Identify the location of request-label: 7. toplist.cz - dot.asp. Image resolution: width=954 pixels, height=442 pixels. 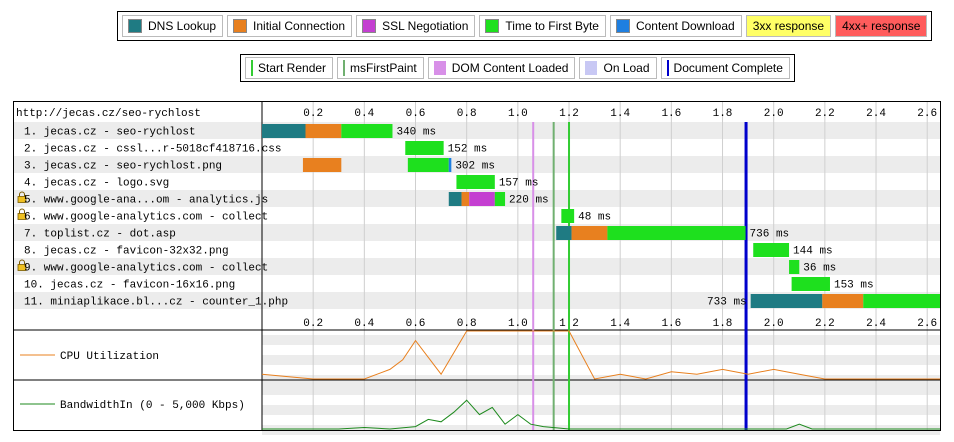
(100, 235).